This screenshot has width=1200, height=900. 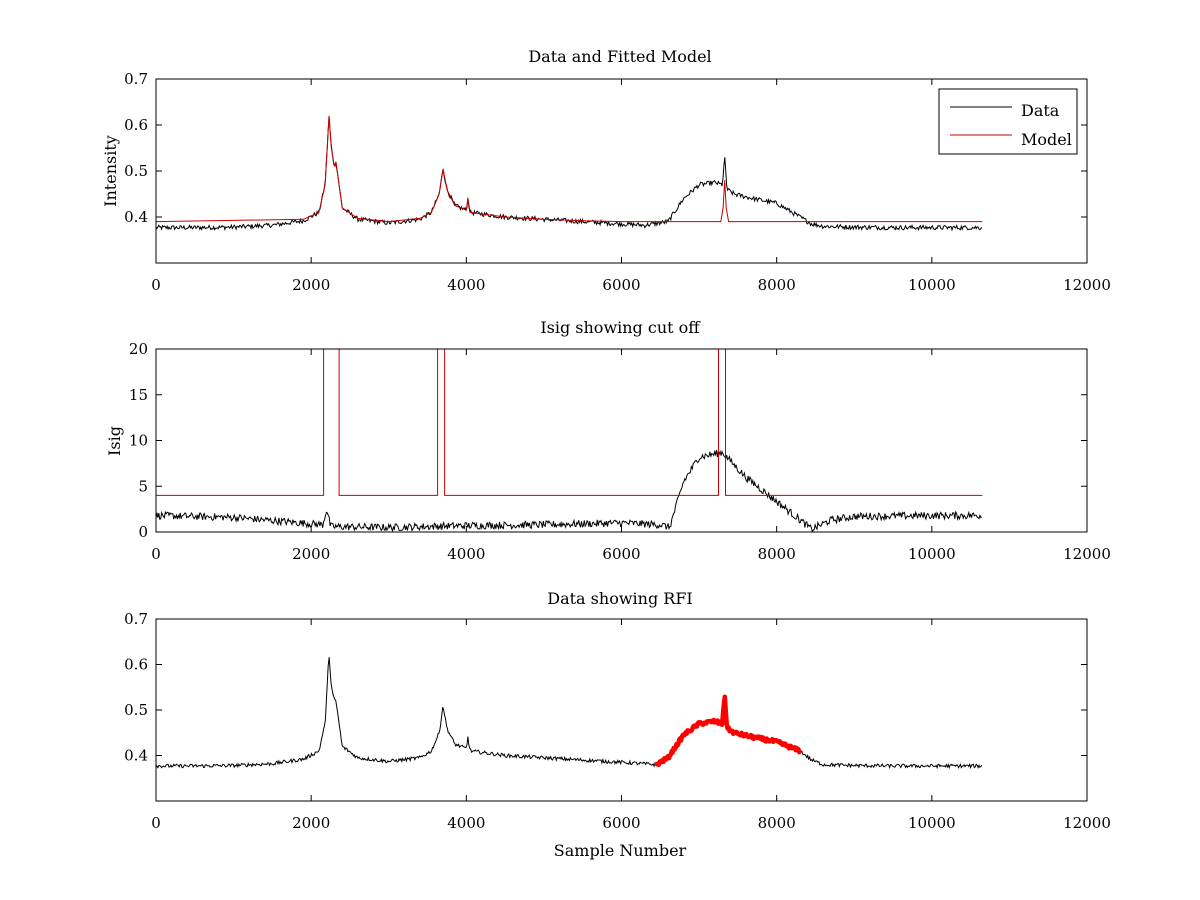 What do you see at coordinates (620, 327) in the screenshot?
I see `chart-title: Isig showing cut off` at bounding box center [620, 327].